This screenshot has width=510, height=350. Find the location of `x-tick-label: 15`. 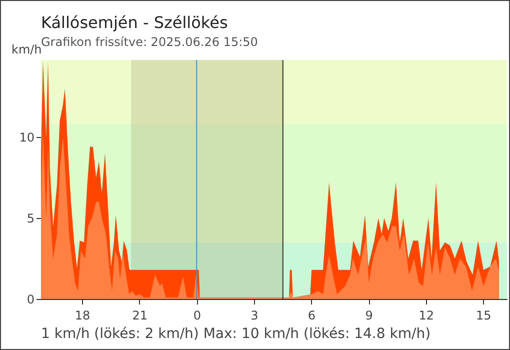

x-tick-label: 15 is located at coordinates (484, 315).